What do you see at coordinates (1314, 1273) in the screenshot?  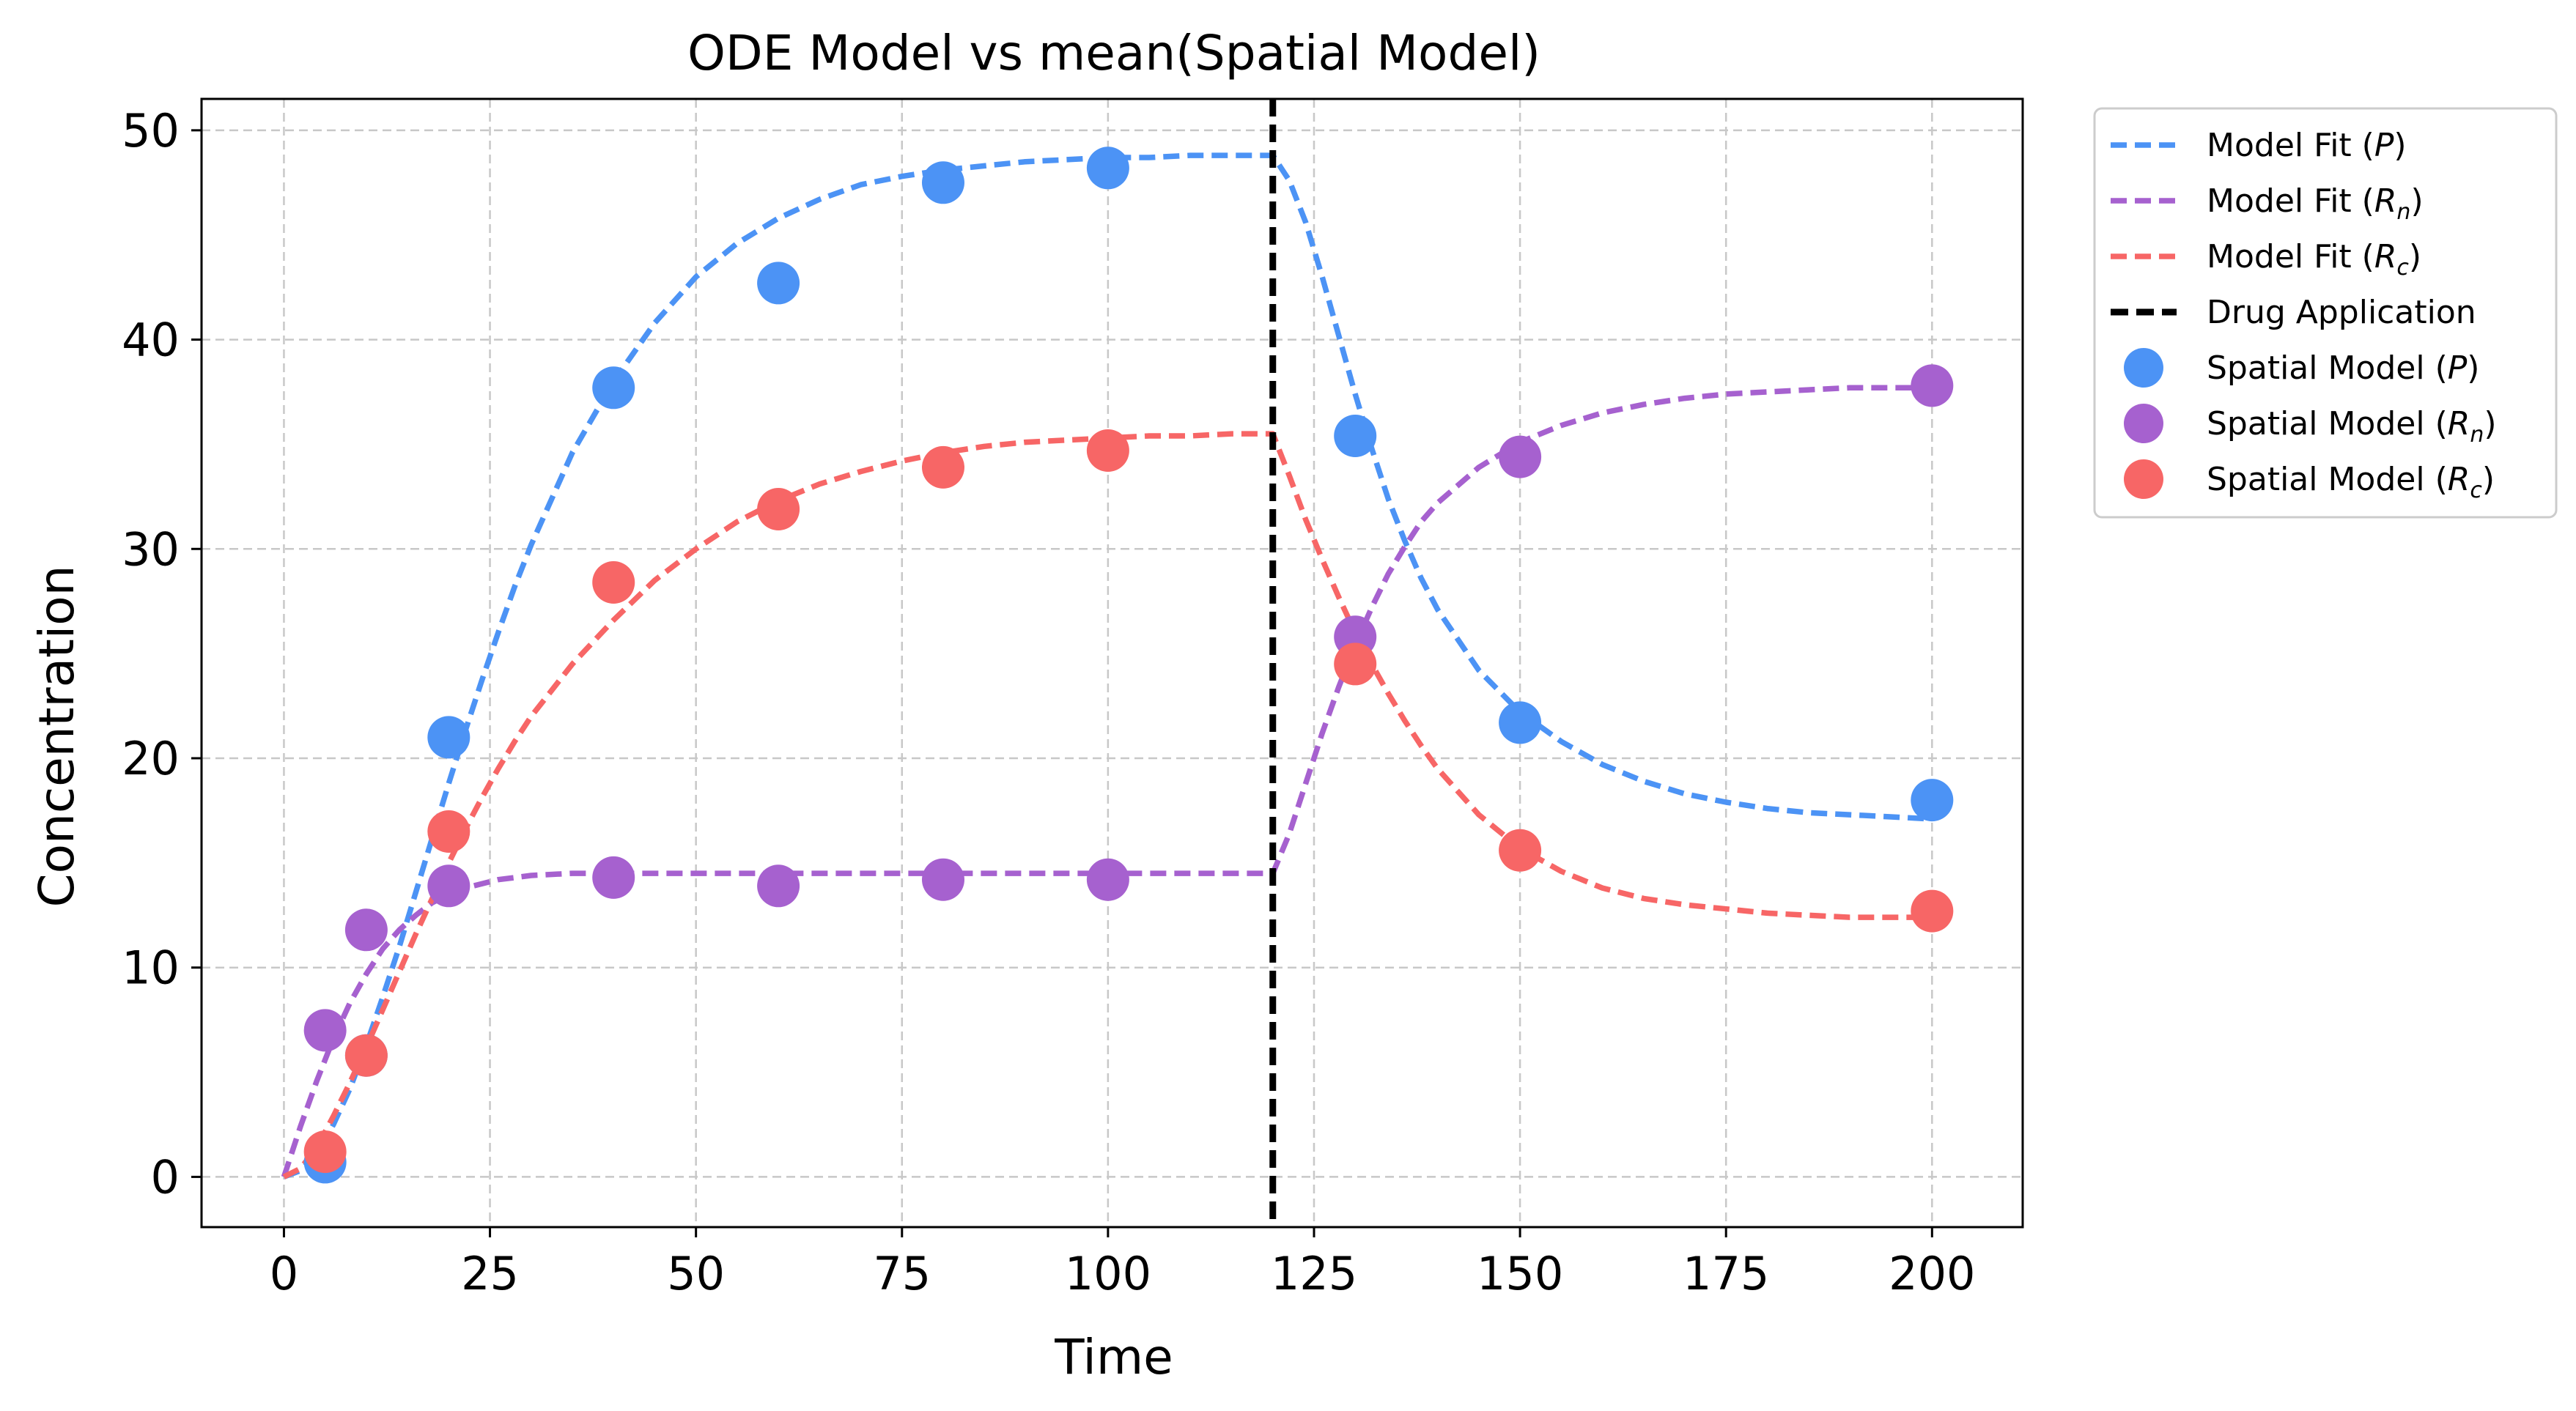 I see `x-tick-label: 125` at bounding box center [1314, 1273].